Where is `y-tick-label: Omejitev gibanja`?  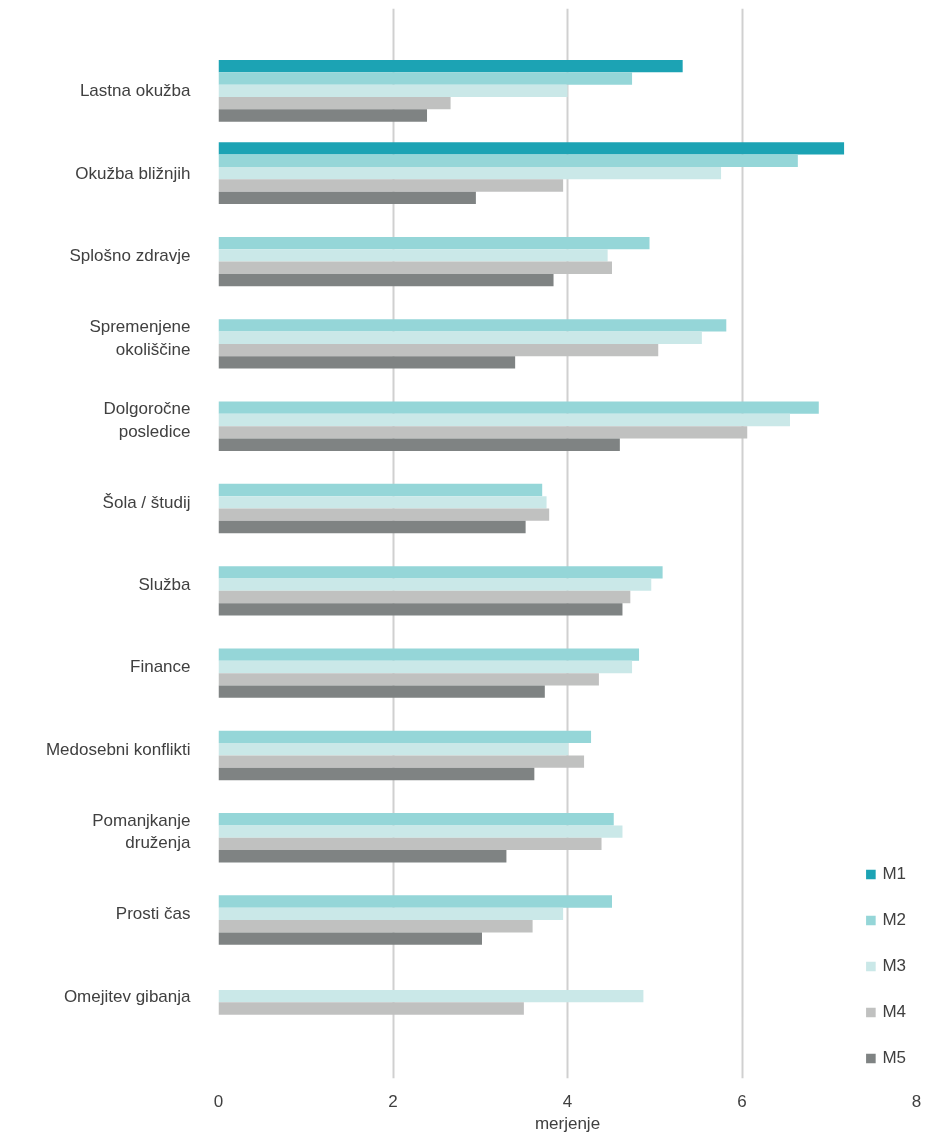 y-tick-label: Omejitev gibanja is located at coordinates (127, 996).